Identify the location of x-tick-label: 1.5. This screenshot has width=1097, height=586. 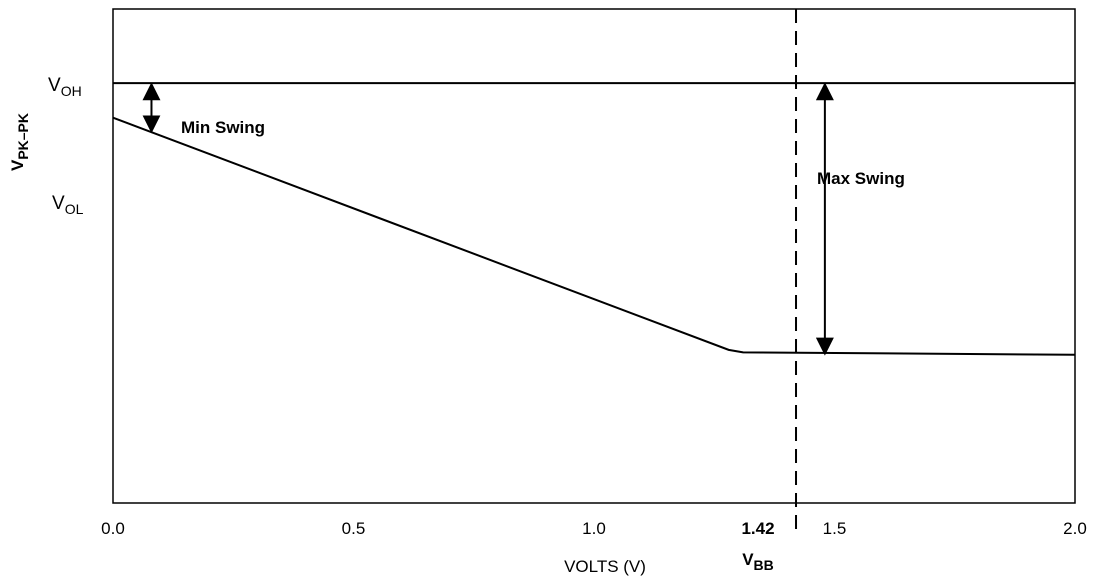
(835, 528).